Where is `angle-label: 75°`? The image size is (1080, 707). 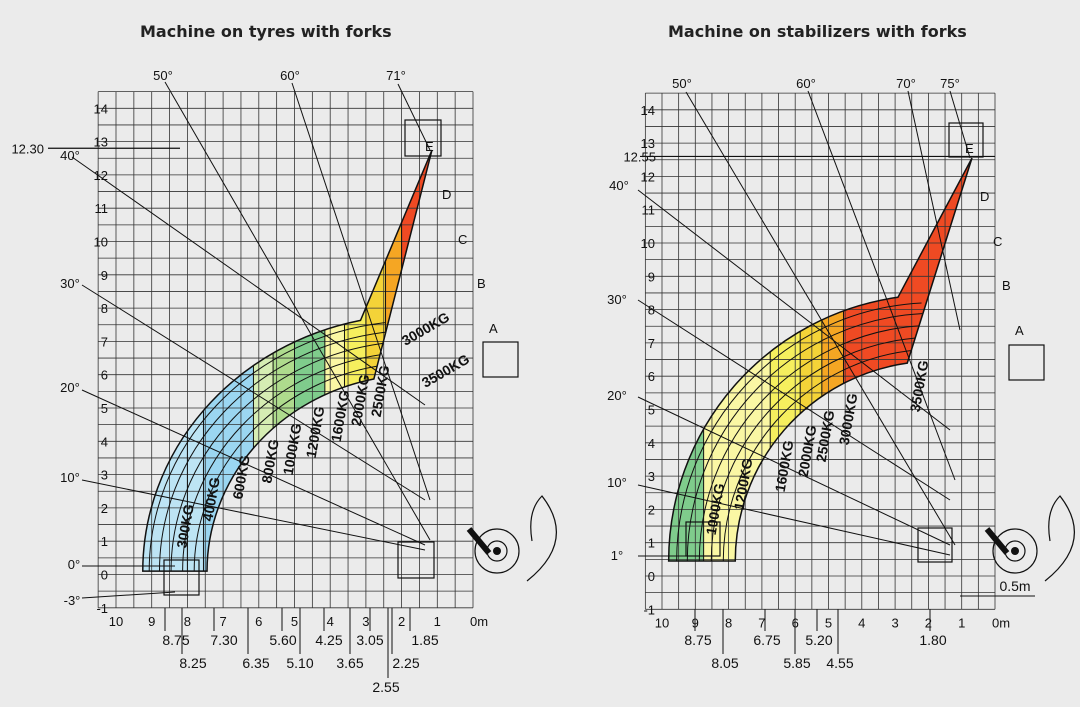
angle-label: 75° is located at coordinates (950, 83).